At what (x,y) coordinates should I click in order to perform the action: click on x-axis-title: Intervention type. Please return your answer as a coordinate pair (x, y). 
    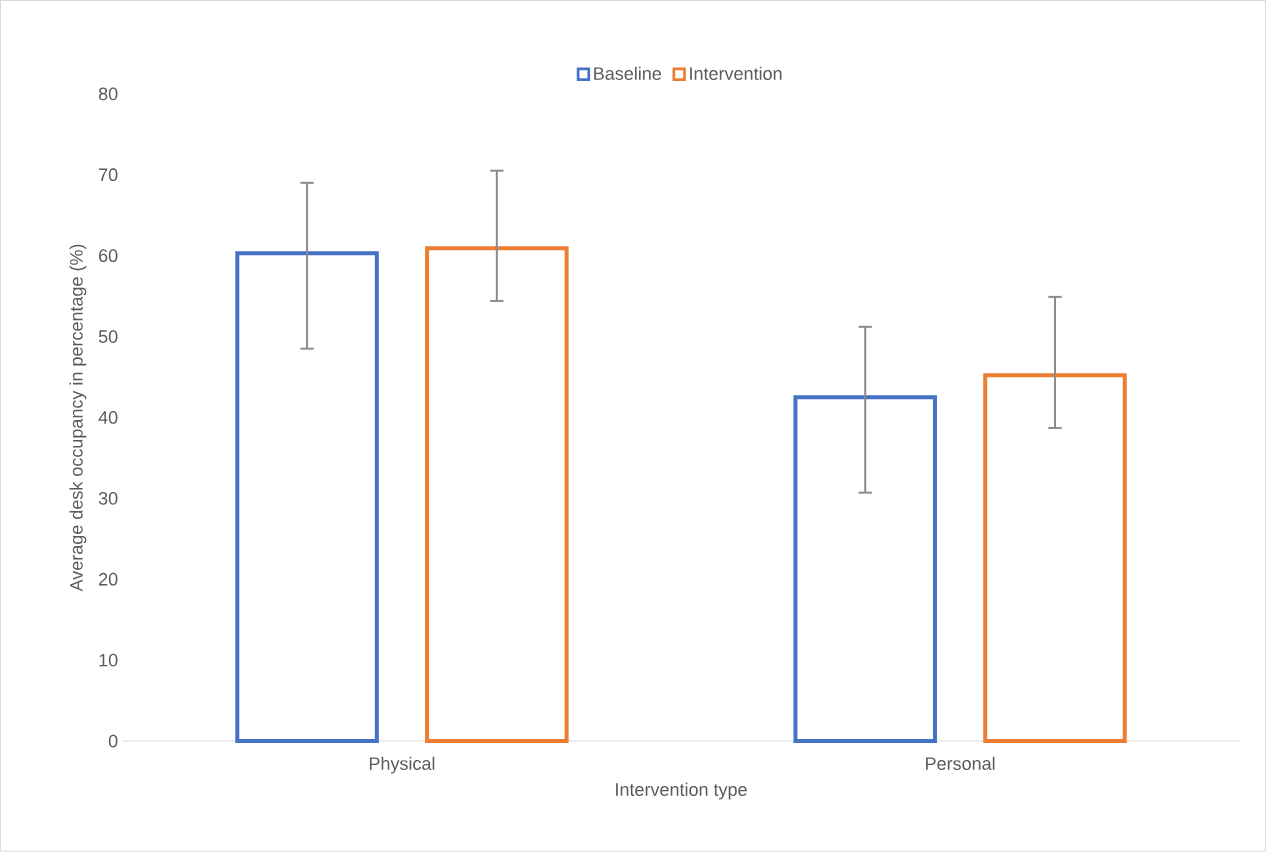
    Looking at the image, I should click on (681, 791).